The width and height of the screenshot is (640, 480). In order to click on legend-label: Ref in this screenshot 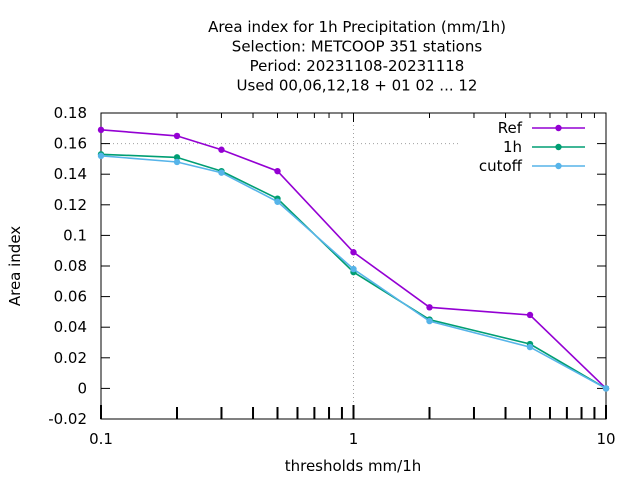, I will do `click(510, 128)`.